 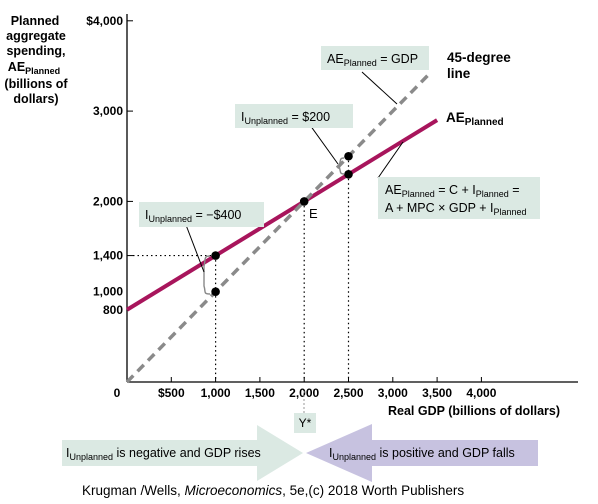 What do you see at coordinates (36, 84) in the screenshot?
I see `y-axis-label-line-5: (billions of` at bounding box center [36, 84].